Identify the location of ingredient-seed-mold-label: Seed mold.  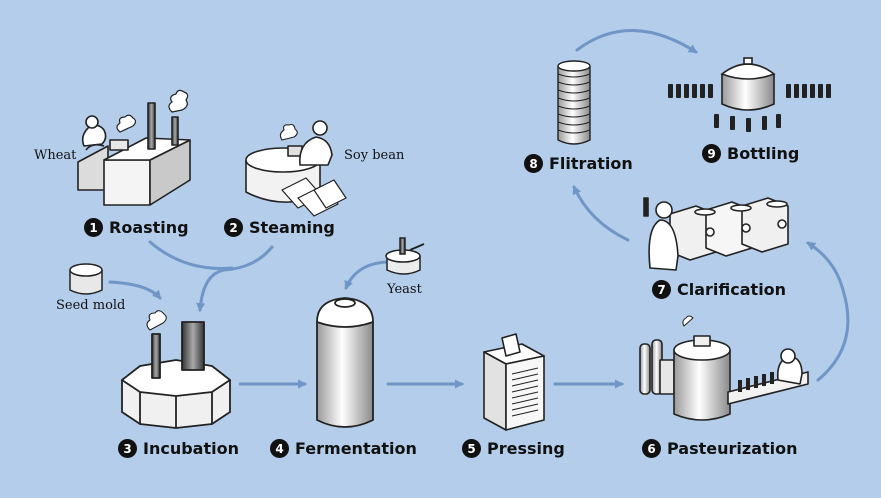
(91, 305).